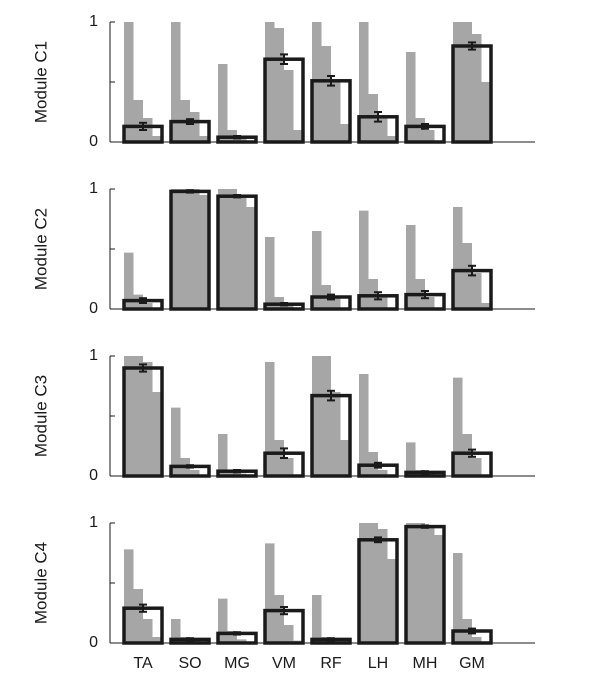 Image resolution: width=592 pixels, height=688 pixels. I want to click on x-tick-label: SO, so click(189, 663).